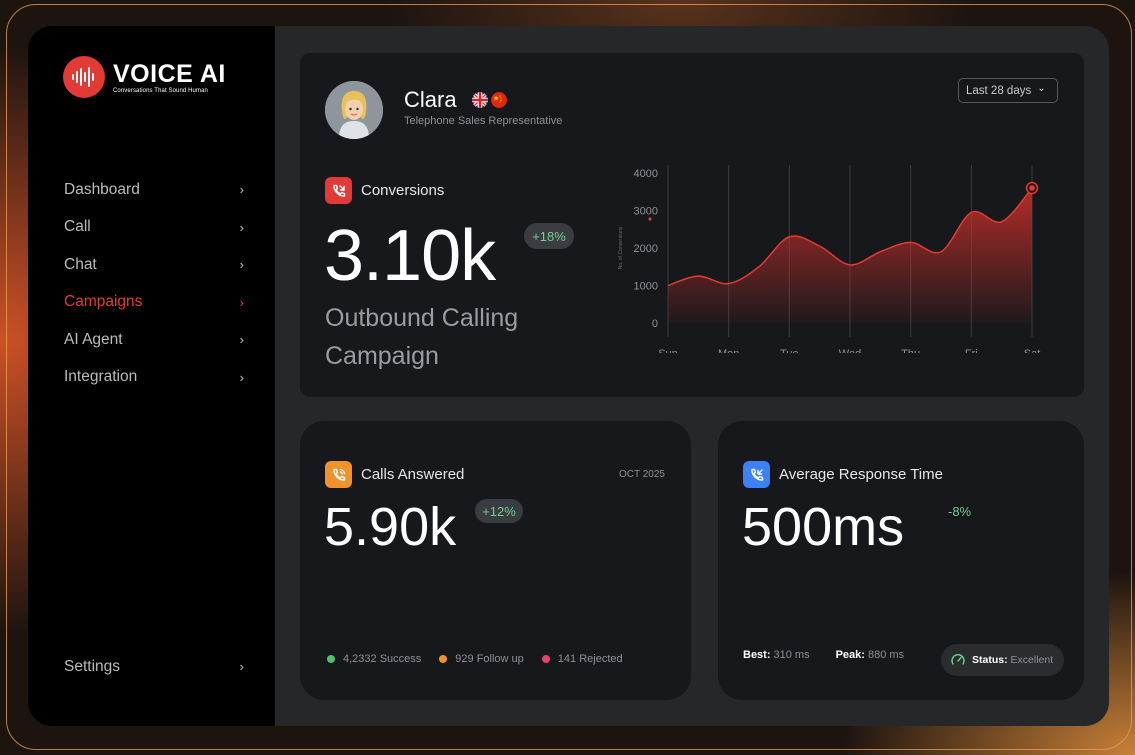 Image resolution: width=1135 pixels, height=755 pixels. Describe the element at coordinates (489, 659) in the screenshot. I see `legend-label: 929 Follow up` at that location.